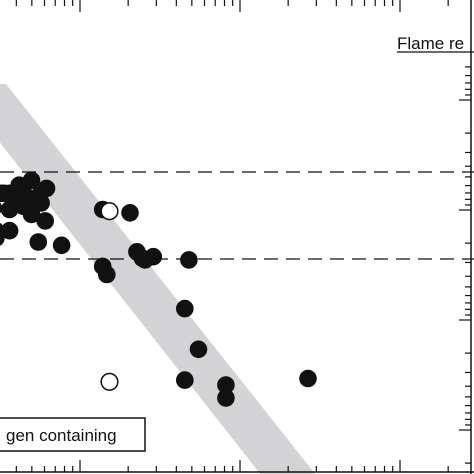  What do you see at coordinates (61, 435) in the screenshot?
I see `legend-label: gen containing` at bounding box center [61, 435].